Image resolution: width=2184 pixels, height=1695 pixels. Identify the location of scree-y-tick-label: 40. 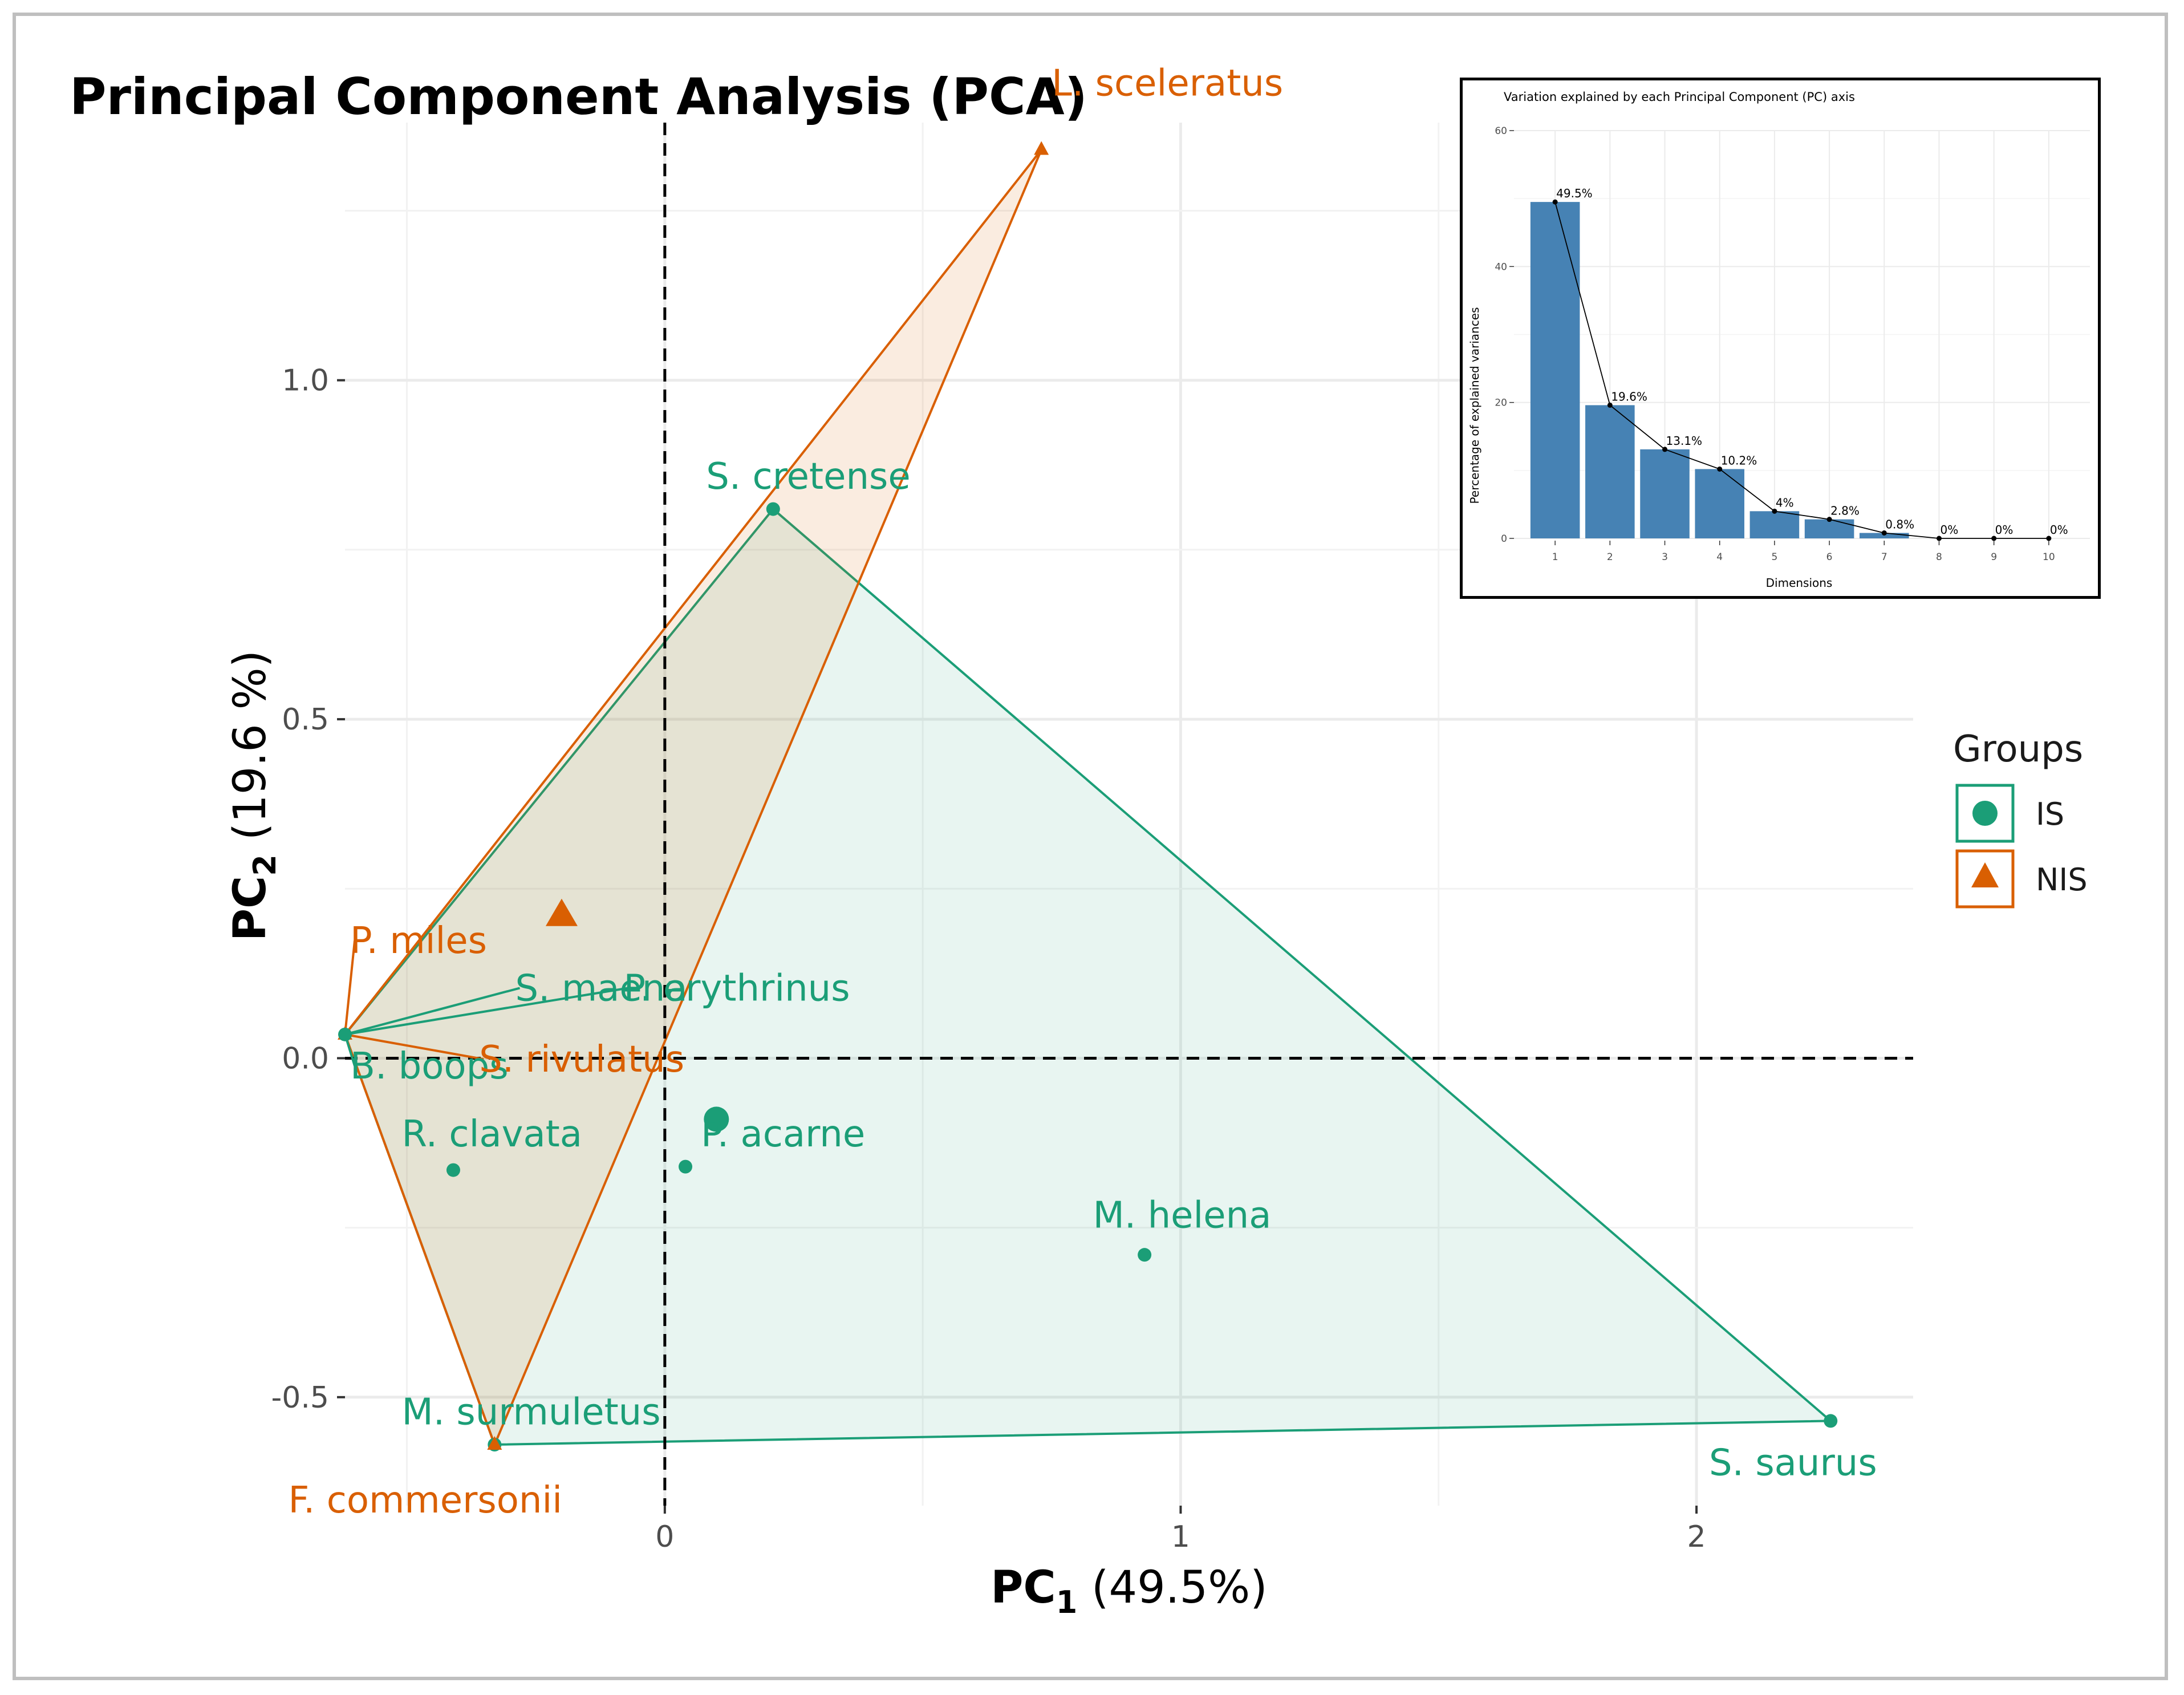
(1501, 267).